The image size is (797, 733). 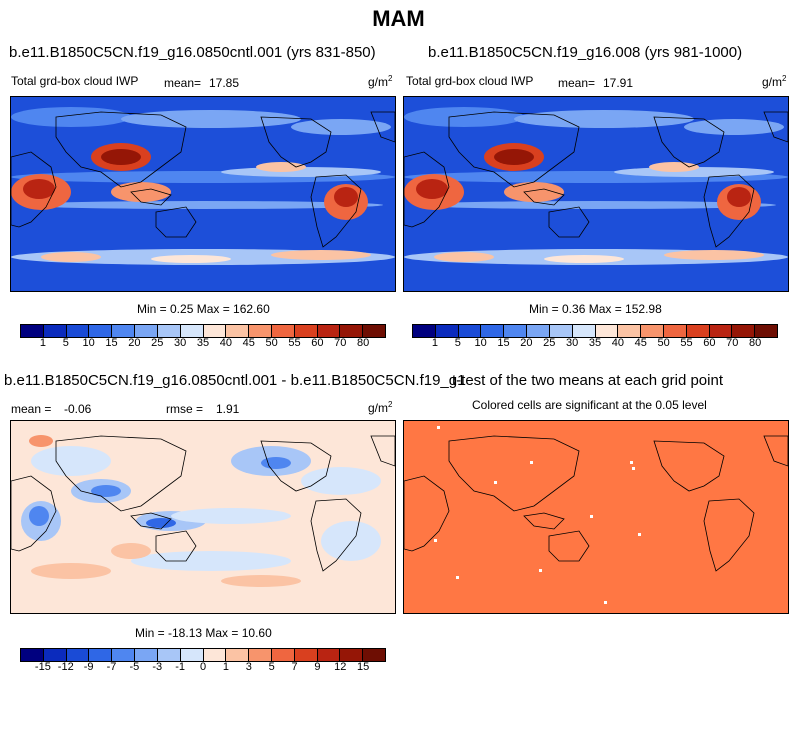 What do you see at coordinates (271, 343) in the screenshot?
I see `colorbar-tick-label: 50` at bounding box center [271, 343].